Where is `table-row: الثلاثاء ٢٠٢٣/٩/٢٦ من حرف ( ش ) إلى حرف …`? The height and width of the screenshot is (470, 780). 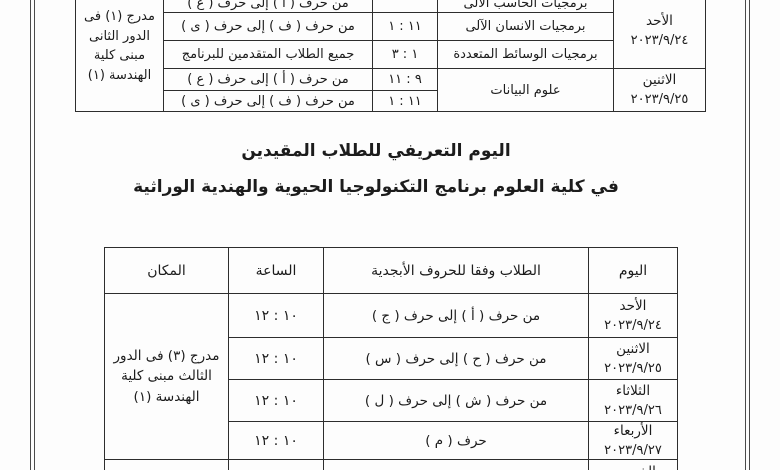
table-row: الثلاثاء ٢٠٢٣/٩/٢٦ من حرف ( ش ) إلى حرف … is located at coordinates (391, 400).